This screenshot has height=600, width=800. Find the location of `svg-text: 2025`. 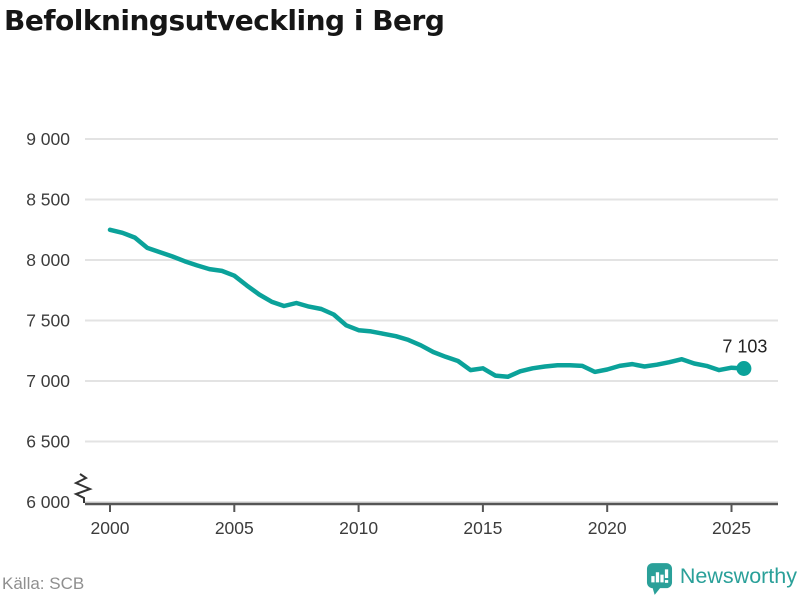

svg-text: 2025 is located at coordinates (731, 528).